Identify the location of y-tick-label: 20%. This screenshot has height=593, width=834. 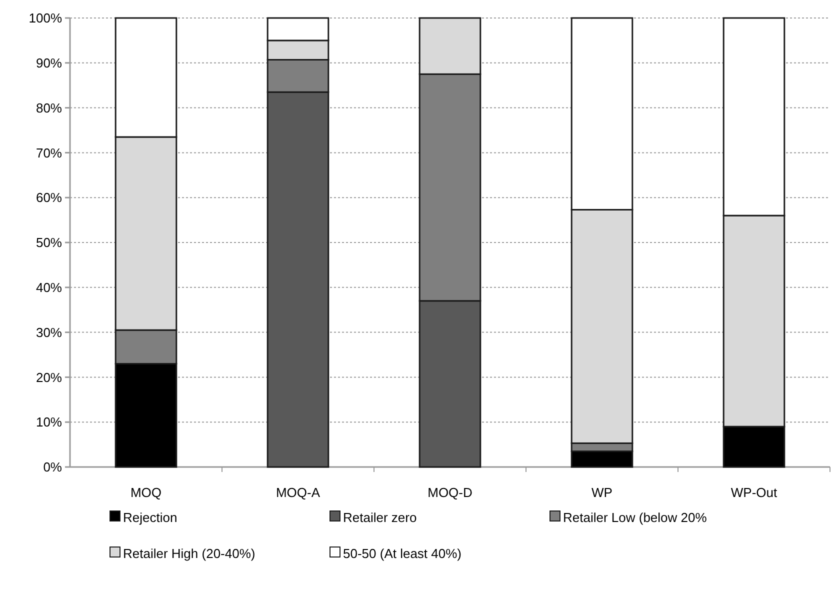
(49, 377).